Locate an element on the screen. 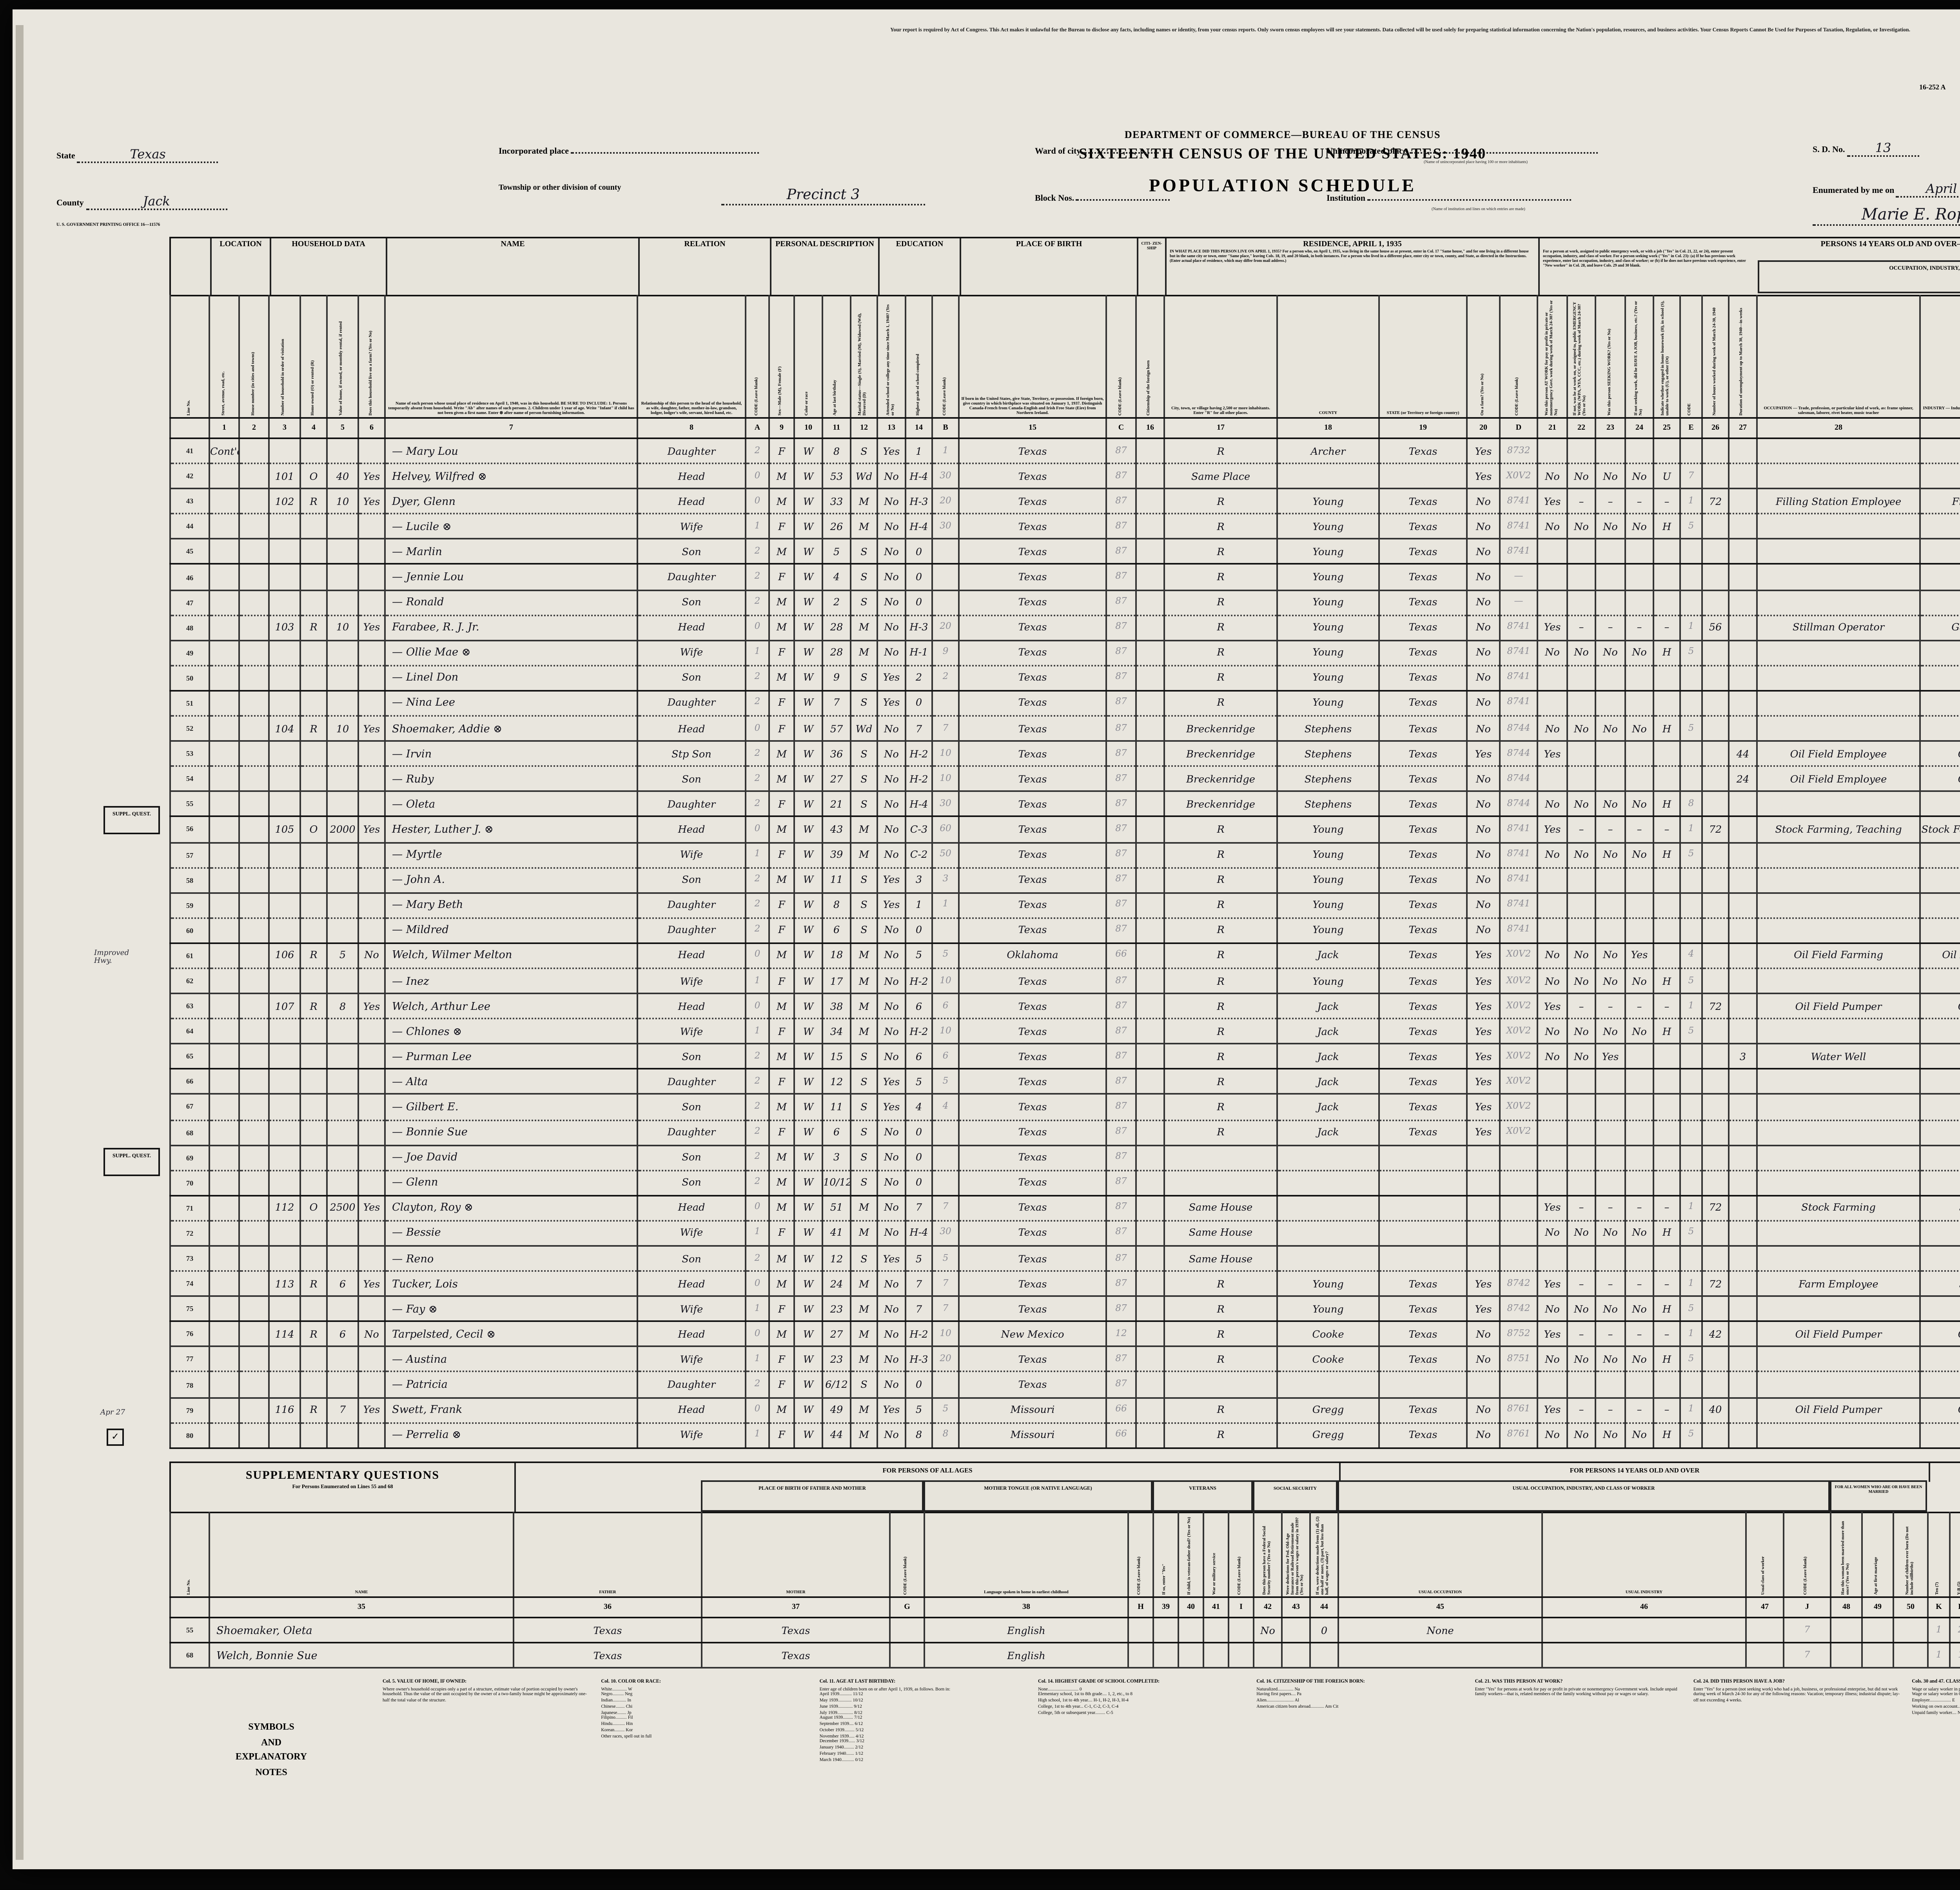 Image resolution: width=1960 pixels, height=1890 pixels. cell-c4-line74: R is located at coordinates (313, 1284).